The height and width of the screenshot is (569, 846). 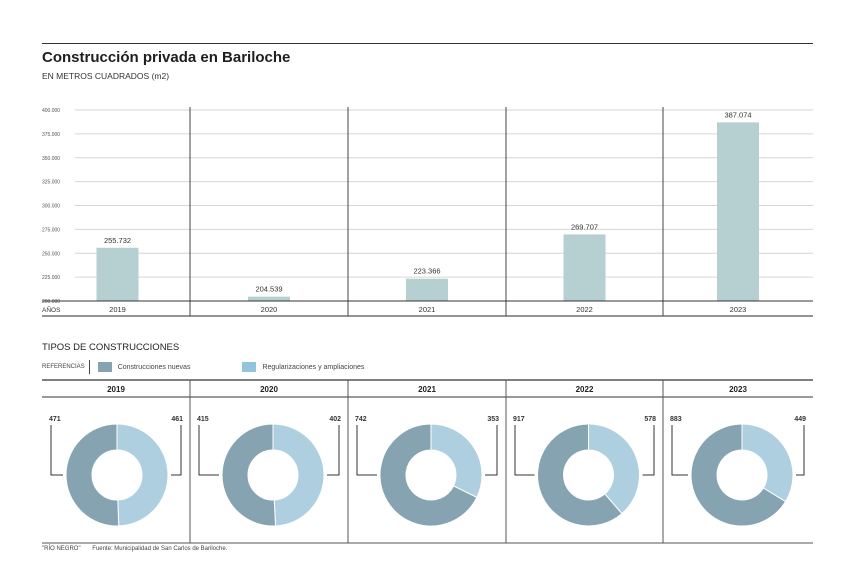 What do you see at coordinates (519, 419) in the screenshot?
I see `value-label-nuevas: 917` at bounding box center [519, 419].